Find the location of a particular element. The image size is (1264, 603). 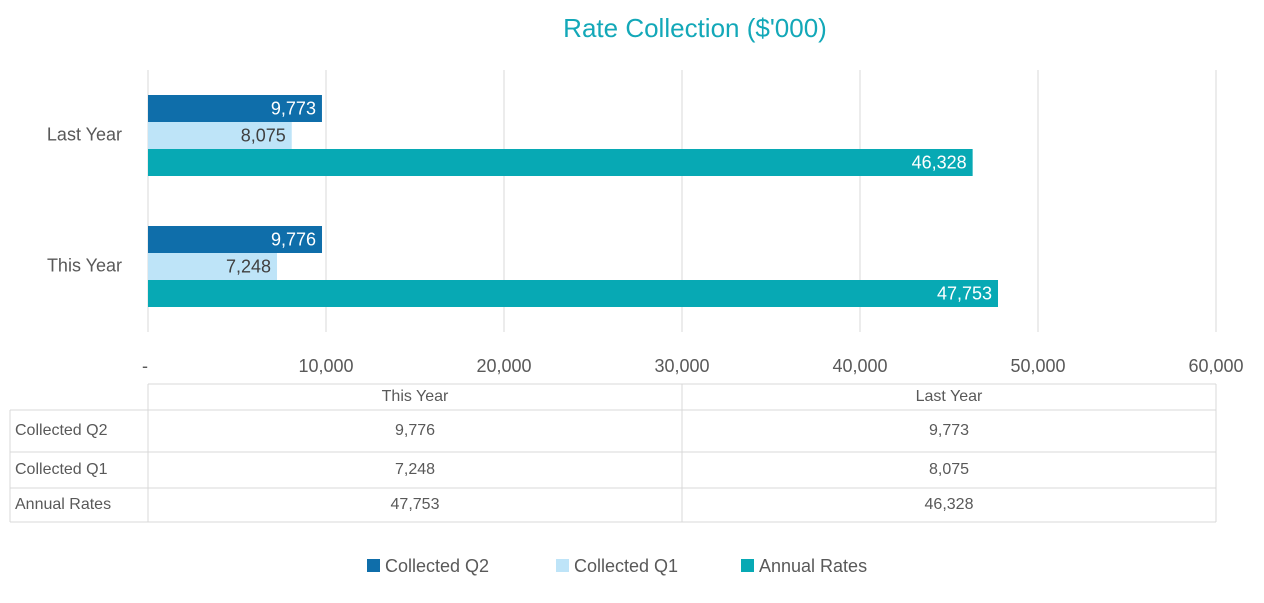

data-label: 9,773 is located at coordinates (293, 108).